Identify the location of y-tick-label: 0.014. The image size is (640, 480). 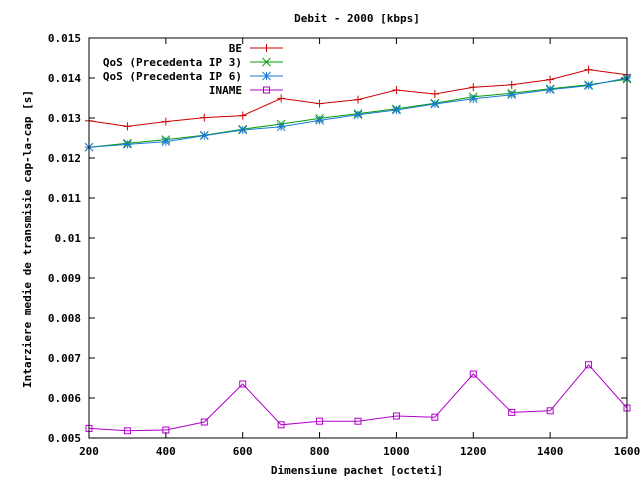
(64, 78).